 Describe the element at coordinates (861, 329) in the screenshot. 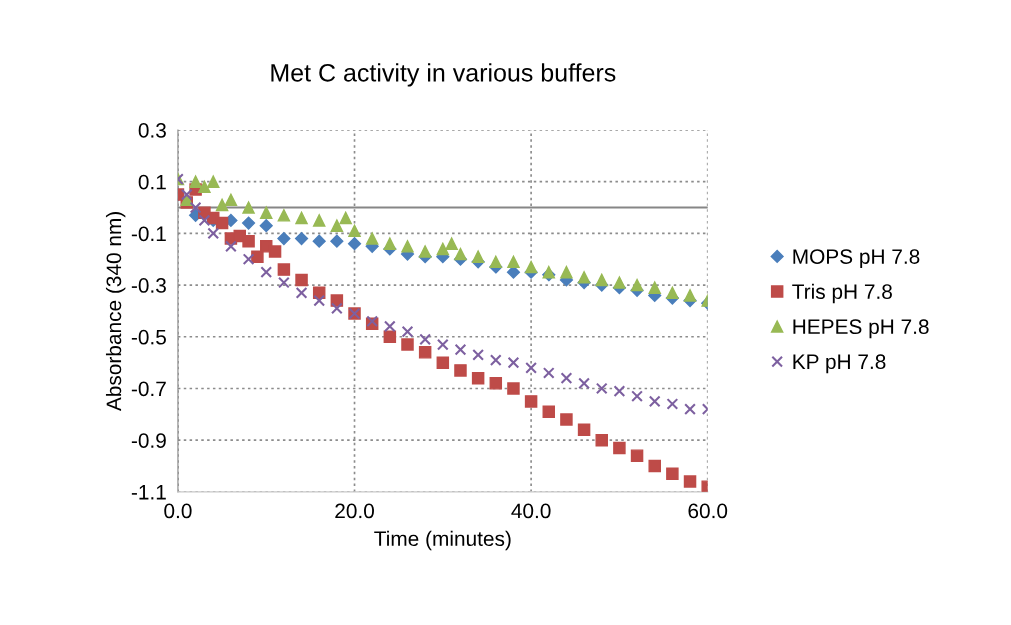

I see `legend-label: HEPES pH 7.8` at that location.